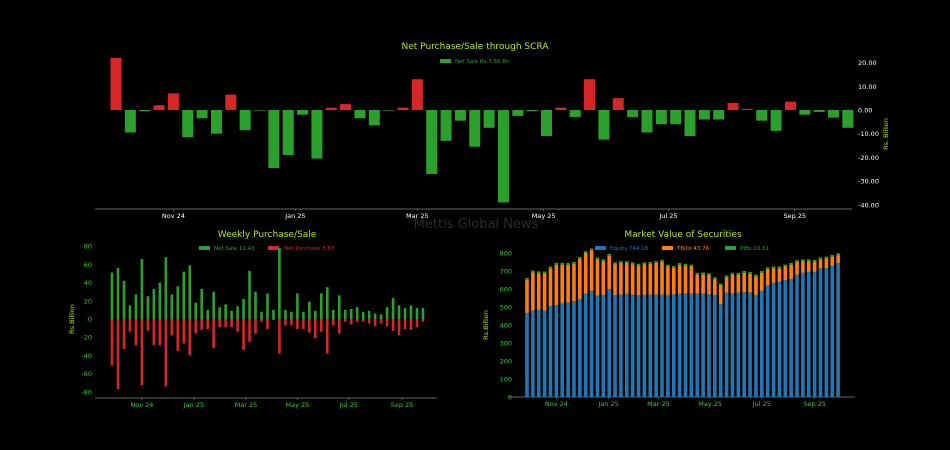 This screenshot has width=950, height=450. Describe the element at coordinates (868, 158) in the screenshot. I see `y-tick-label: -20.00` at that location.